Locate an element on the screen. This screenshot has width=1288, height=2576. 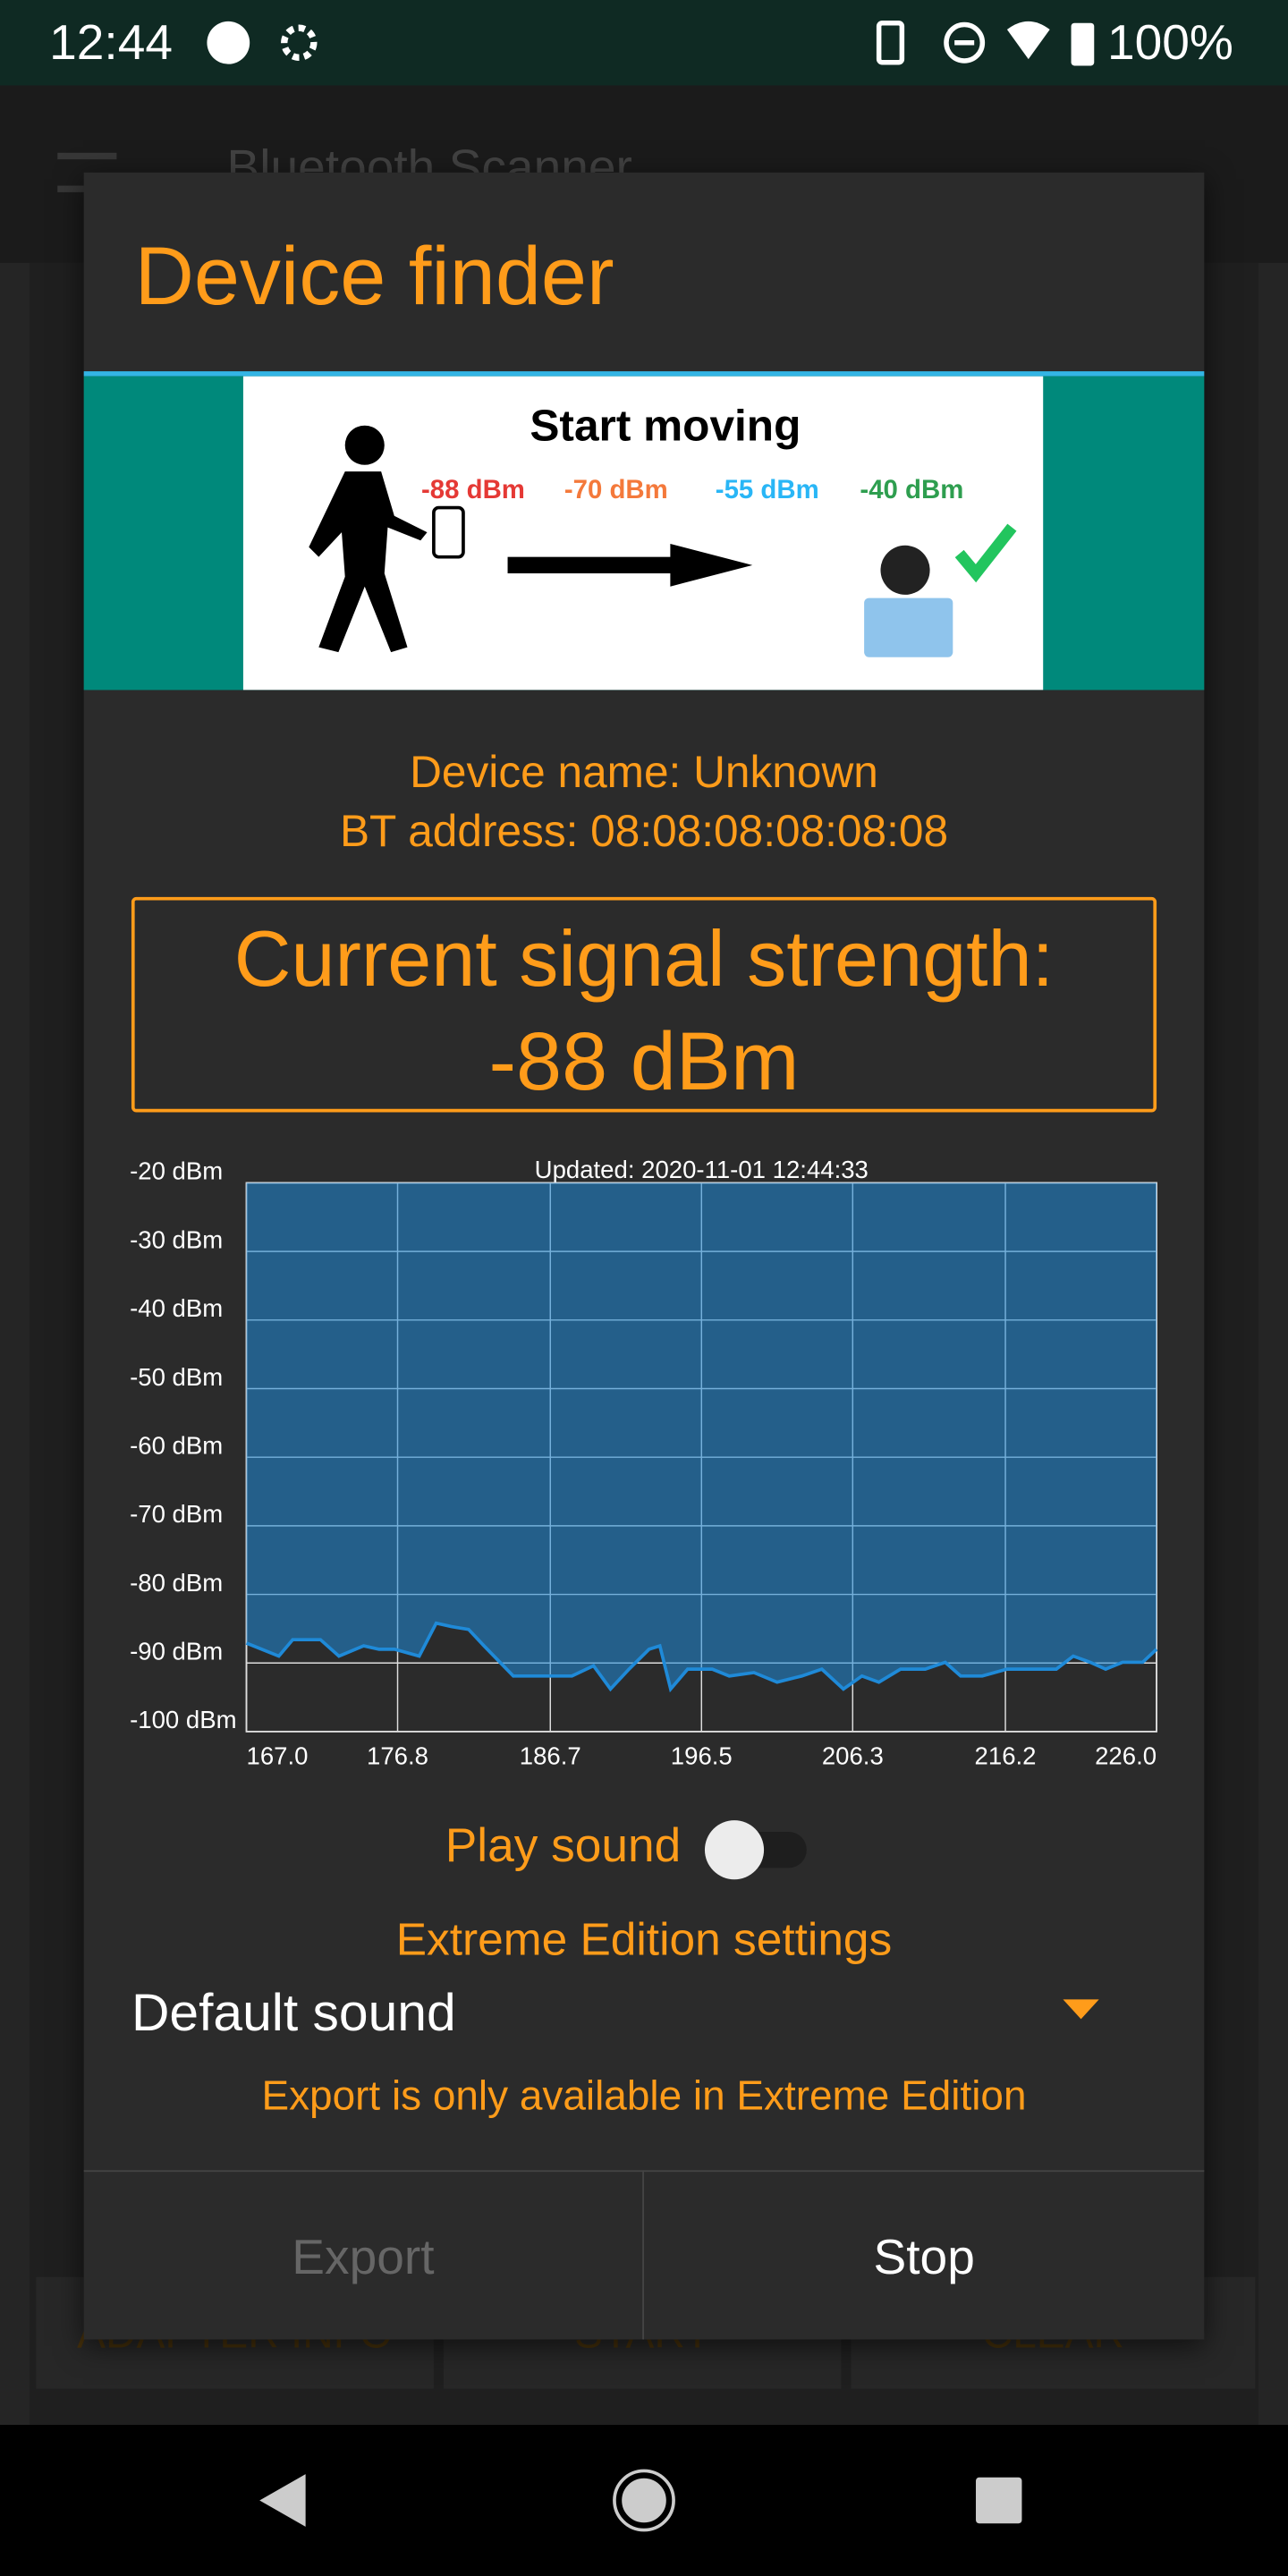
clock: 12:44 is located at coordinates (111, 43).